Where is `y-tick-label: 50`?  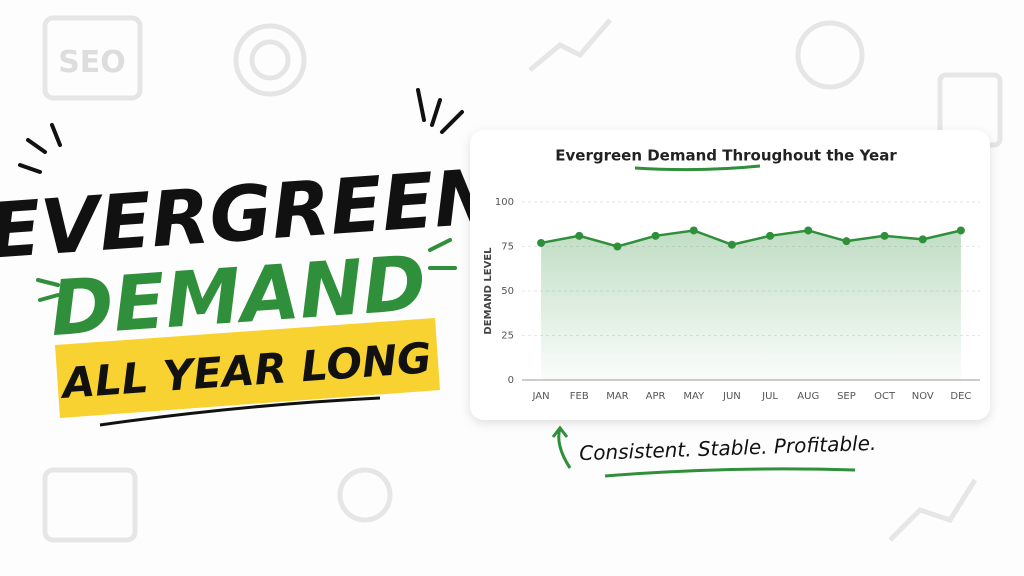 y-tick-label: 50 is located at coordinates (507, 291).